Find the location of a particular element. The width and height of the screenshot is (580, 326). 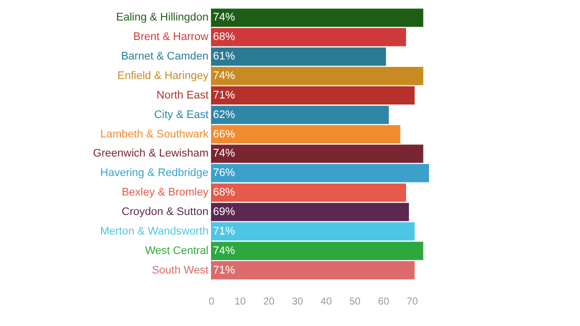

x-tick-label: 10 is located at coordinates (240, 302).